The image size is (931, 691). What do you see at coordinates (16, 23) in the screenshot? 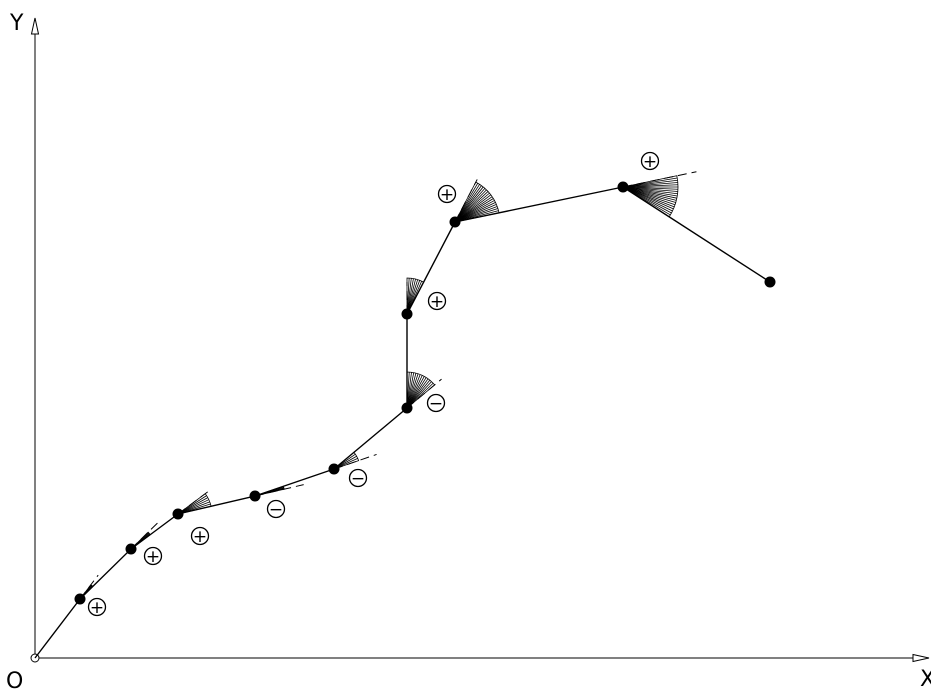
I see `y-axis-label: Y` at bounding box center [16, 23].